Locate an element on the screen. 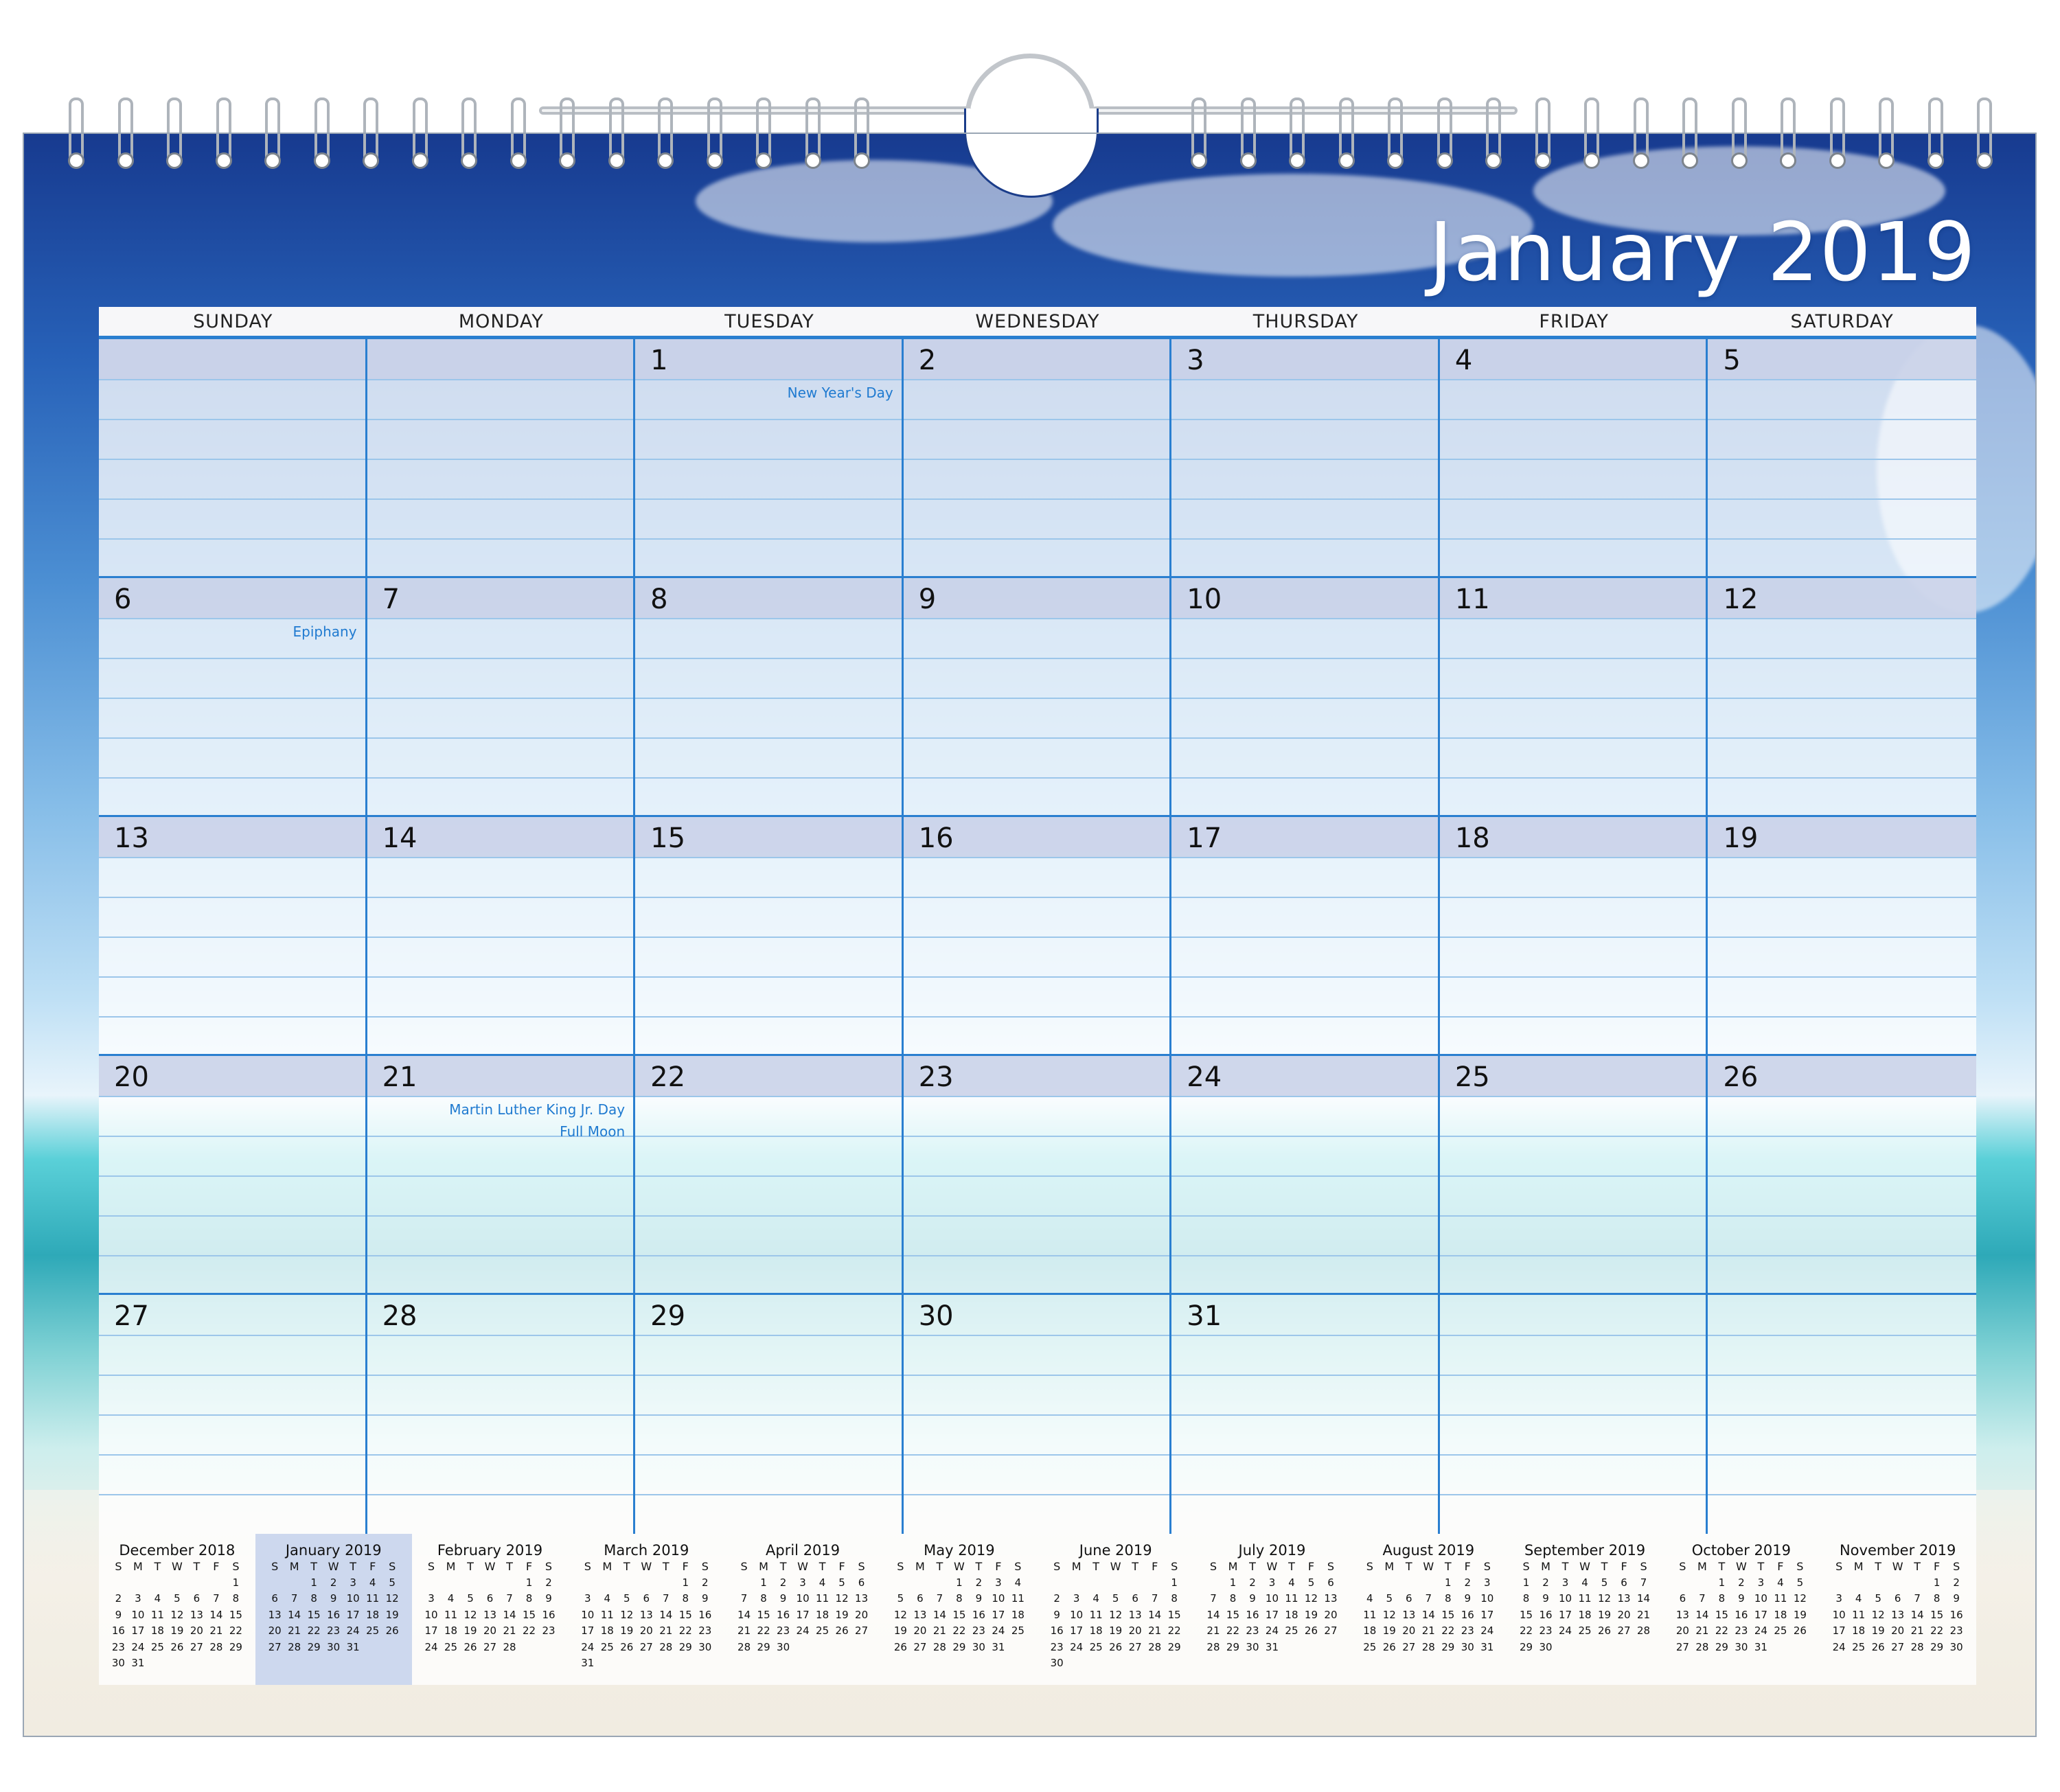 This screenshot has height=1792, width=2060. day-cell: 8 is located at coordinates (770, 697).